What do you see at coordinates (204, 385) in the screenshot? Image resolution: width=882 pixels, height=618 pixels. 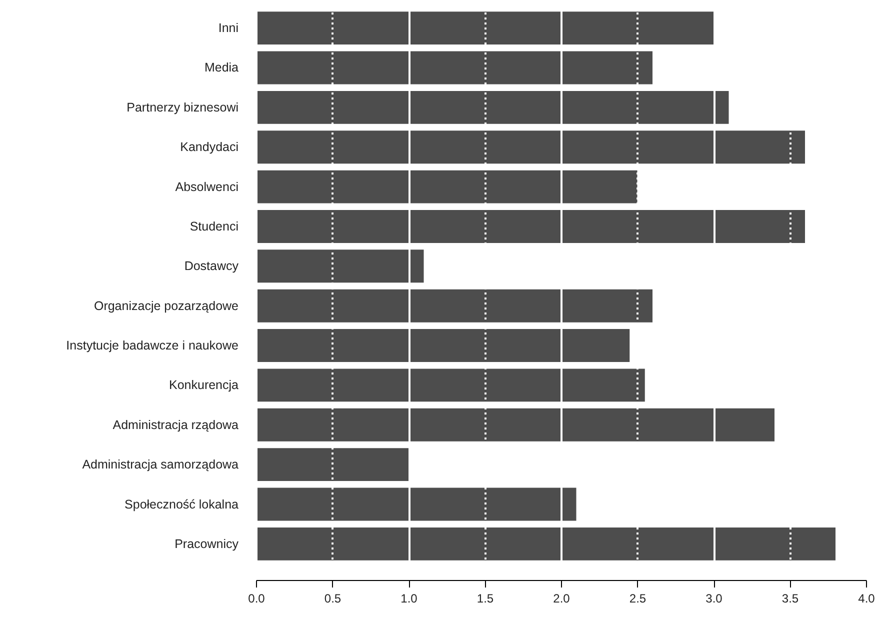 I see `y-tick-label: Konkurencja` at bounding box center [204, 385].